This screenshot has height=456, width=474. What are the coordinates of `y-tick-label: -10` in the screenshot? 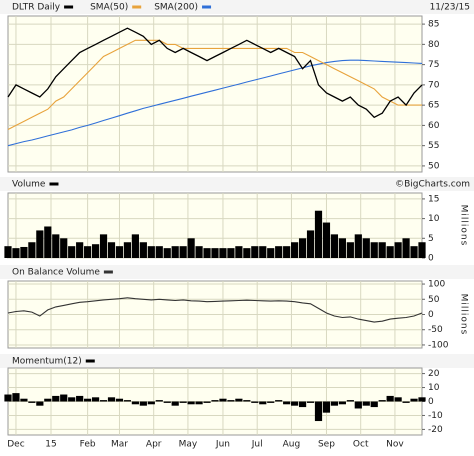 It's located at (435, 416).